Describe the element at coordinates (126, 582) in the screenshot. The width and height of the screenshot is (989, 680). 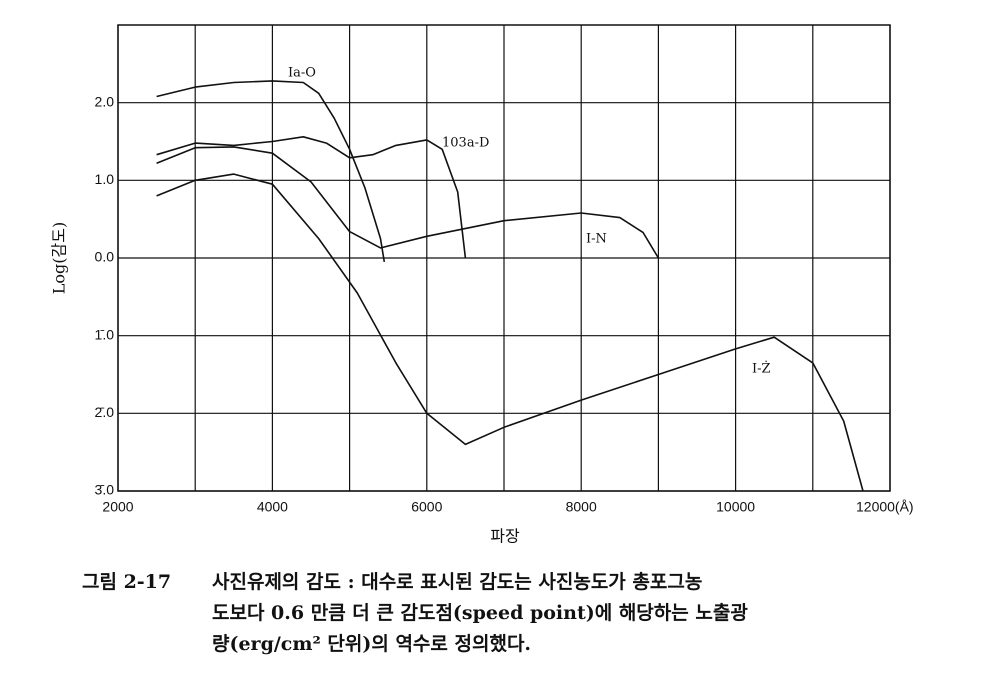
I see `caption-label: 그림 2-17` at that location.